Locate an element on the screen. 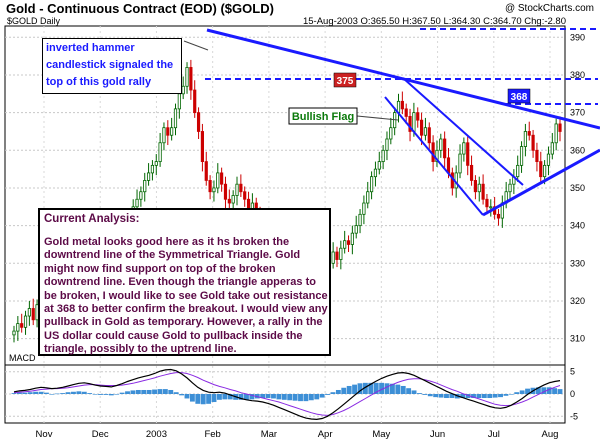  price-tick-label: 360 is located at coordinates (577, 150).